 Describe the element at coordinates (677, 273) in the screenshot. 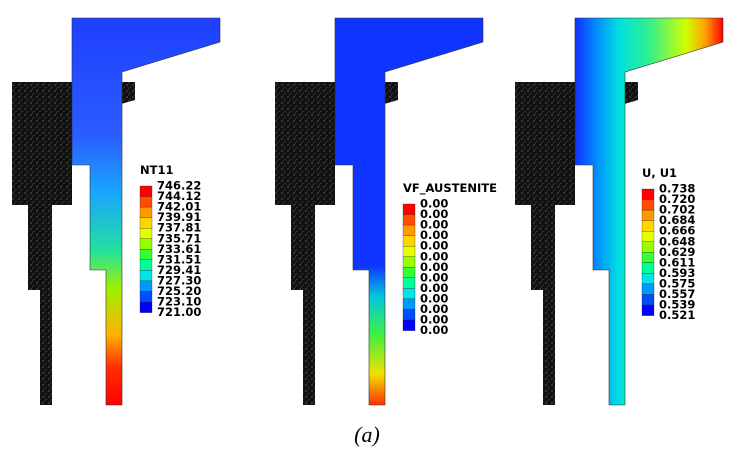

I see `legend-label: 0.593` at that location.